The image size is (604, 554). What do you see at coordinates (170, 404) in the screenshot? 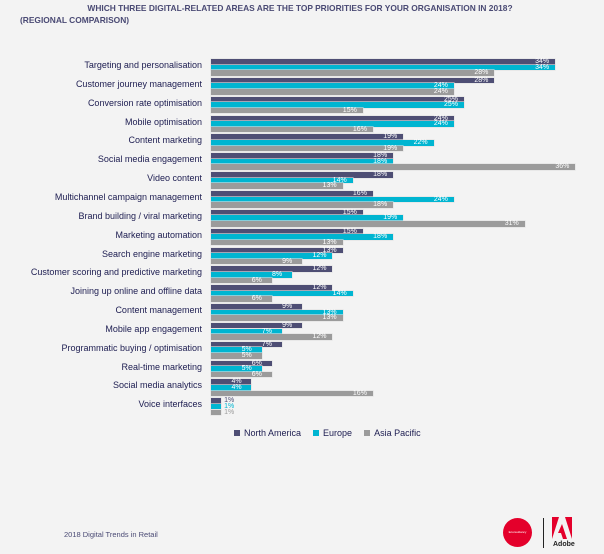
I see `category-label: Voice interfaces` at bounding box center [170, 404].